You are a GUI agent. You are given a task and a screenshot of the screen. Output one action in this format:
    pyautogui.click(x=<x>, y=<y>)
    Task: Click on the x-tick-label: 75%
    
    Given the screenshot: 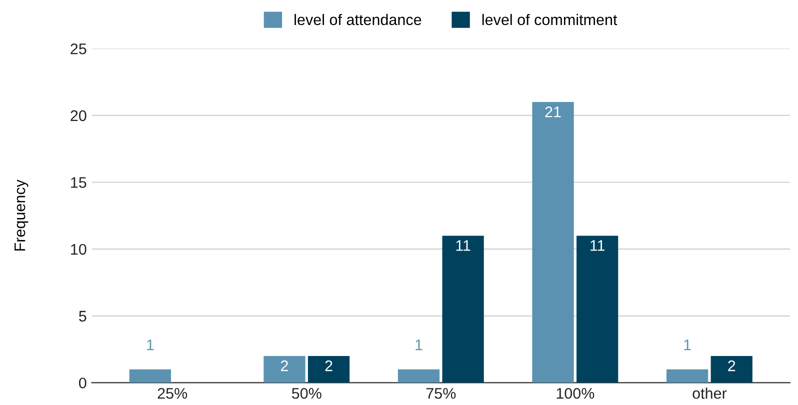 What is the action you would take?
    pyautogui.click(x=441, y=393)
    